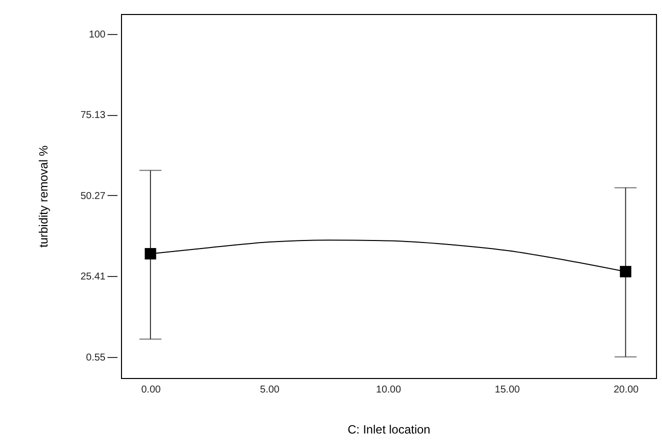 The width and height of the screenshot is (662, 448). What do you see at coordinates (97, 34) in the screenshot?
I see `y-tick-label: 100` at bounding box center [97, 34].